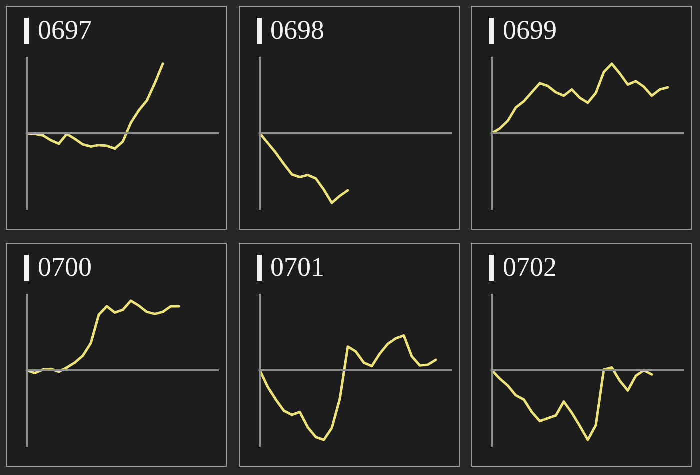 This screenshot has width=700, height=475. What do you see at coordinates (65, 267) in the screenshot?
I see `chart-title: 0700` at bounding box center [65, 267].